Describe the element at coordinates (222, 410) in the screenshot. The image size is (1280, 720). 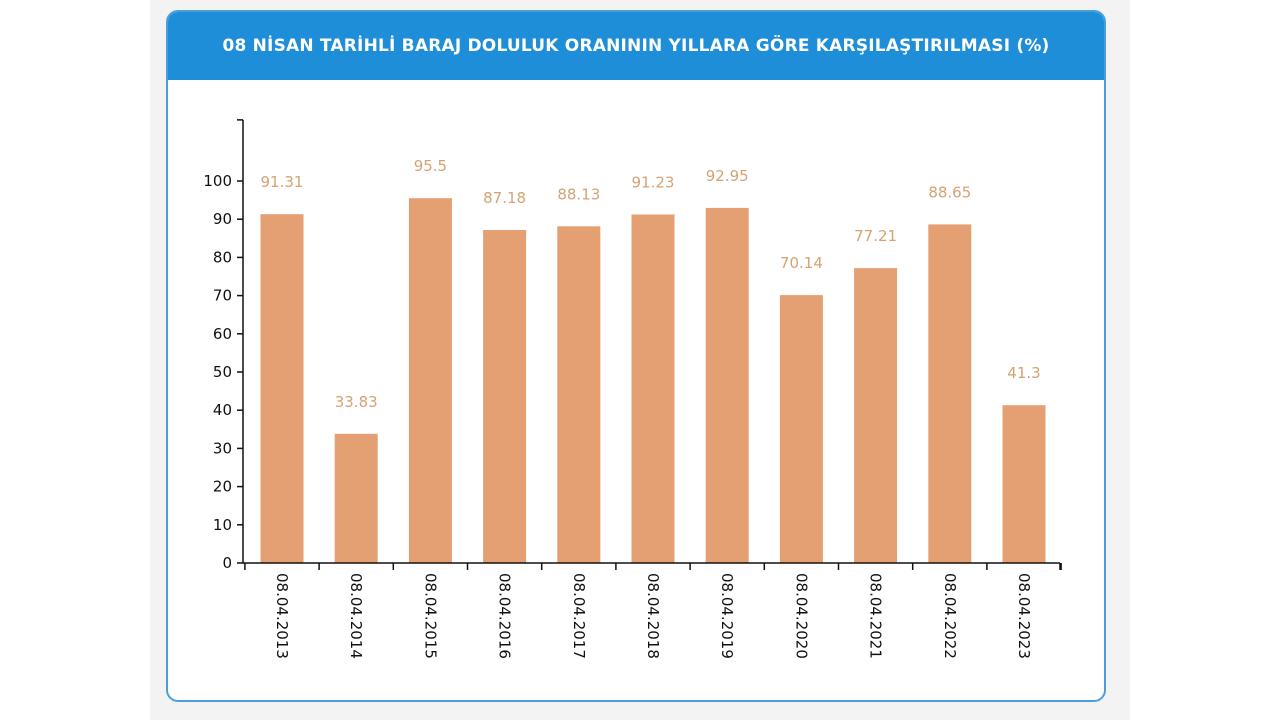
I see `y-tick-label: 40` at that location.